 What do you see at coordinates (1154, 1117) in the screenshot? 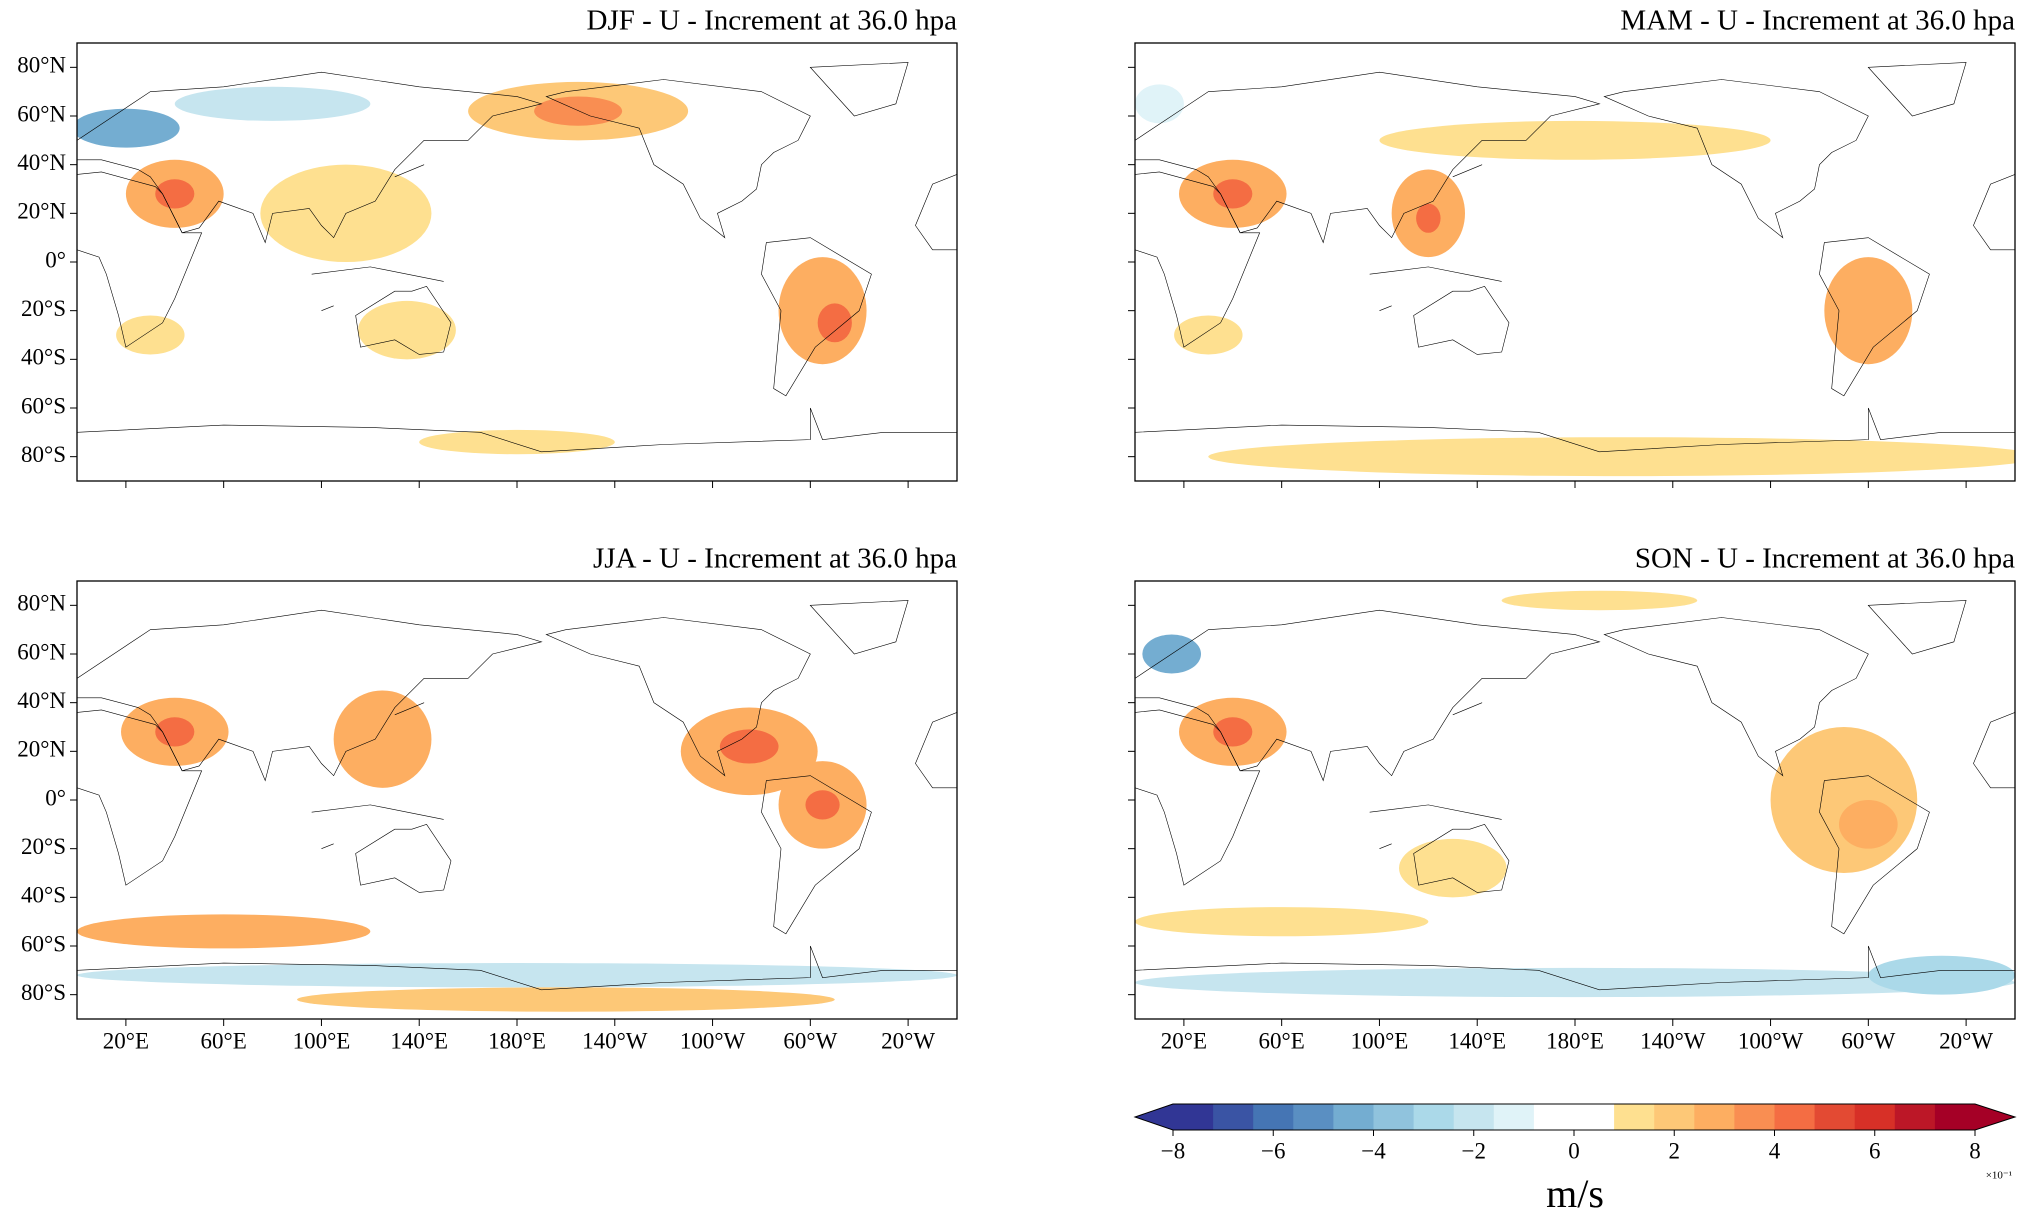
I see `colorbar-extend-min` at bounding box center [1154, 1117].